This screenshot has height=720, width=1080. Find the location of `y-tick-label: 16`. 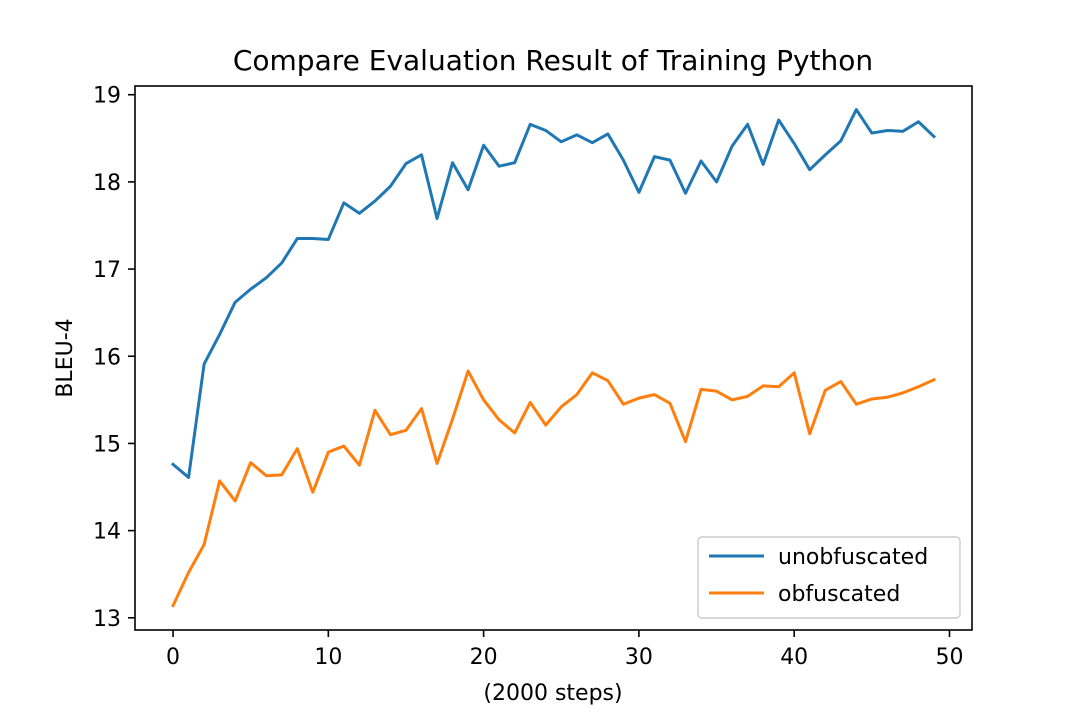

y-tick-label: 16 is located at coordinates (107, 357).